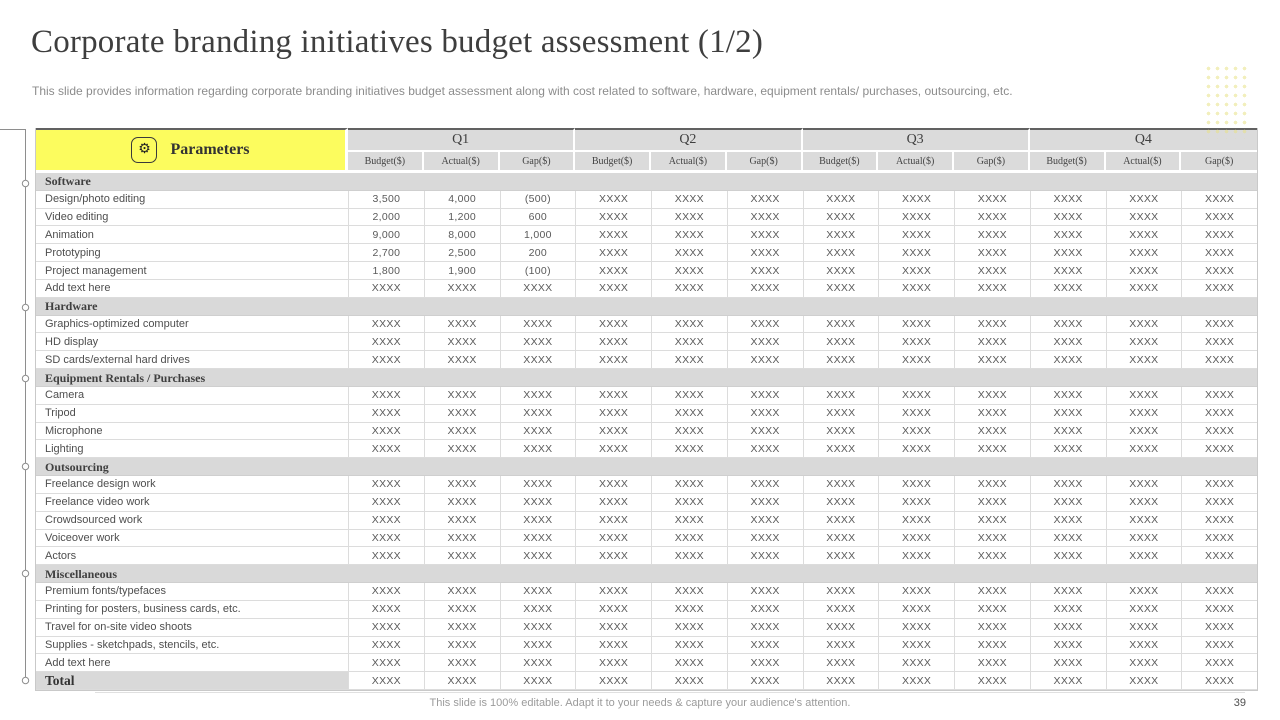  I want to click on value-cell: 4,000, so click(461, 199).